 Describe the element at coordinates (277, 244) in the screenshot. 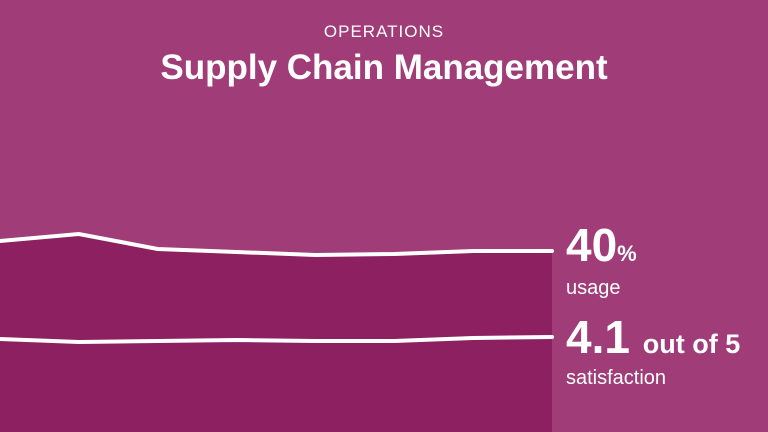

I see `usage-line` at that location.